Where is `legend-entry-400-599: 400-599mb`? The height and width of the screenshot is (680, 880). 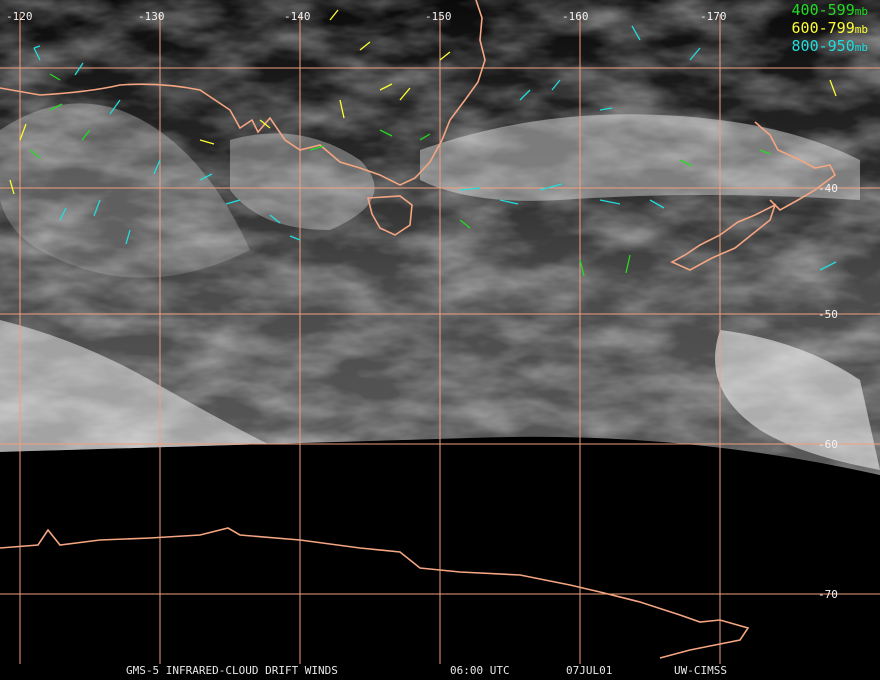
legend-entry-400-599: 400-599mb is located at coordinates (830, 11).